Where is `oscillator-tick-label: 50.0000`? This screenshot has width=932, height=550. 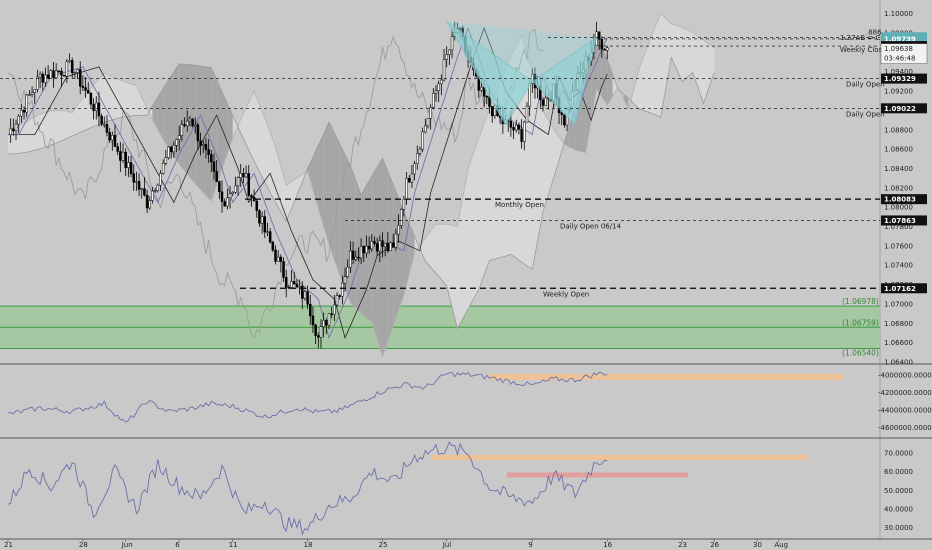
oscillator-tick-label: 50.0000 is located at coordinates (898, 491).